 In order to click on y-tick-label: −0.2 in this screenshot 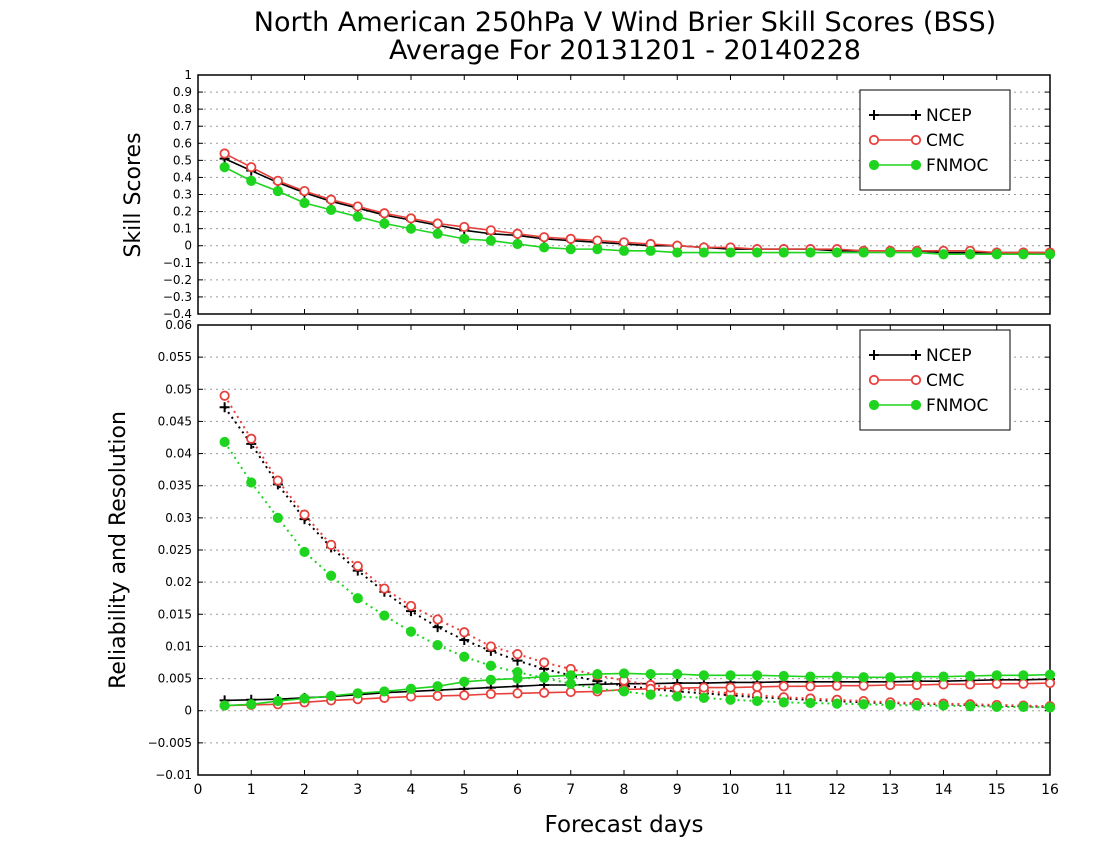, I will do `click(177, 280)`.